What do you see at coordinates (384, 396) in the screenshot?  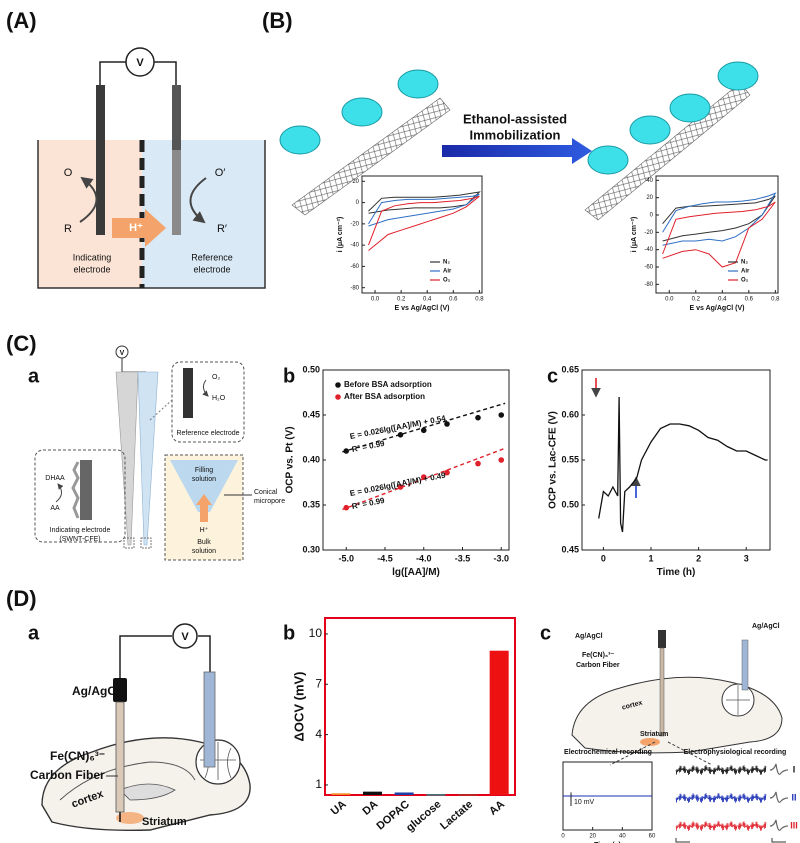 I see `legend-label: After BSA adsorption` at bounding box center [384, 396].